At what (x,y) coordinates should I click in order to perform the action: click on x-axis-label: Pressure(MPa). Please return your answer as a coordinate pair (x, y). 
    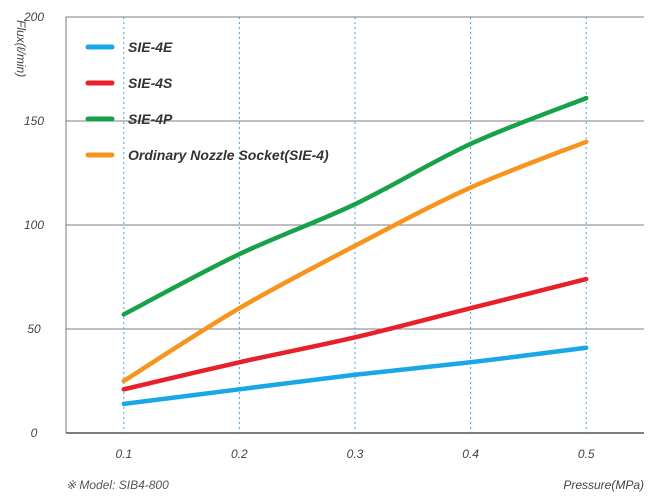
    Looking at the image, I should click on (603, 485).